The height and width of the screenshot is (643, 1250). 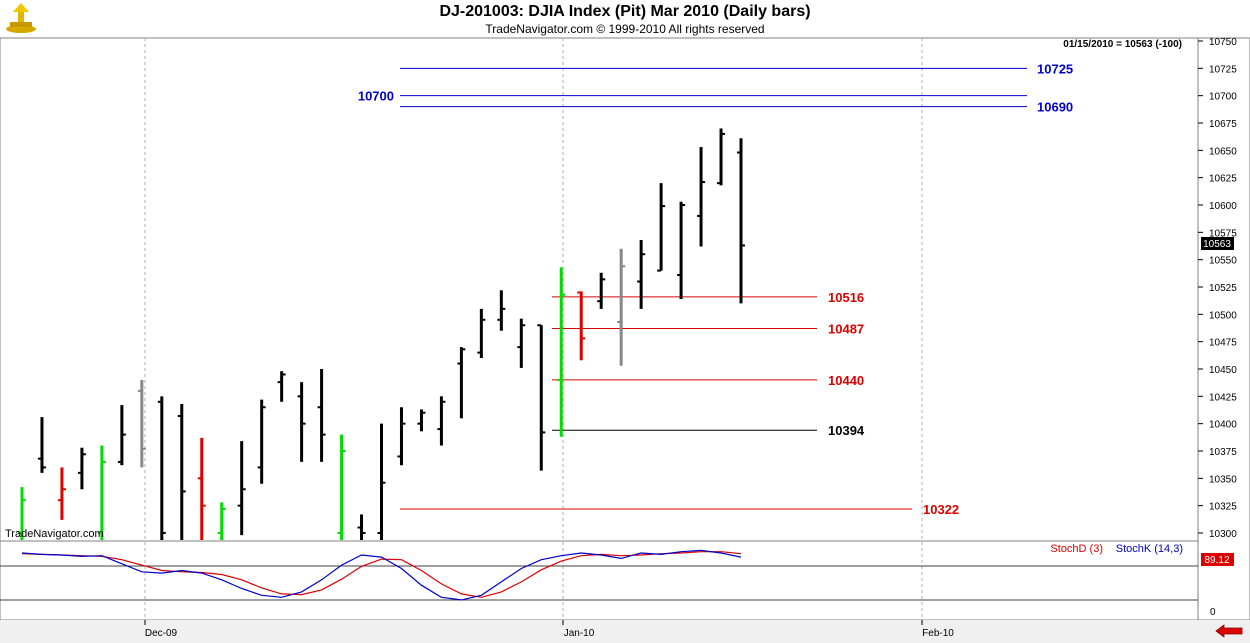 What do you see at coordinates (941, 509) in the screenshot?
I see `level-label: 10322` at bounding box center [941, 509].